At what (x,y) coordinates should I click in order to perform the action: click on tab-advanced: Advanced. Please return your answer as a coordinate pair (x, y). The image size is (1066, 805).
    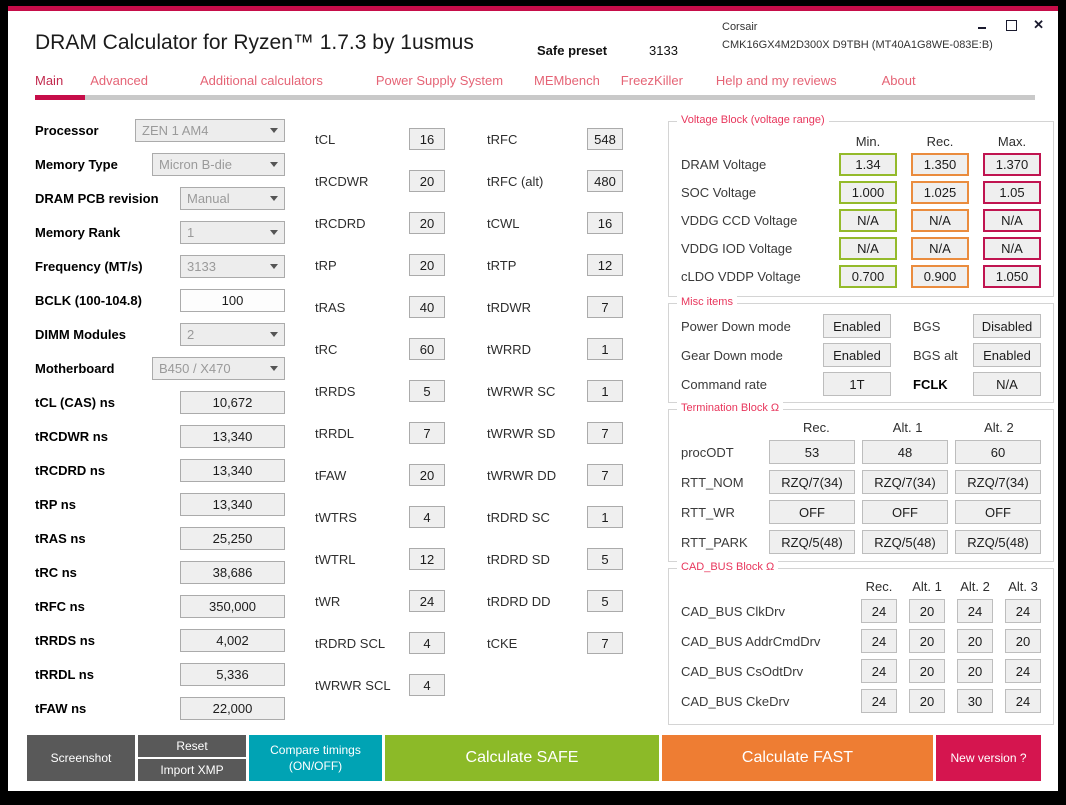
    Looking at the image, I should click on (119, 80).